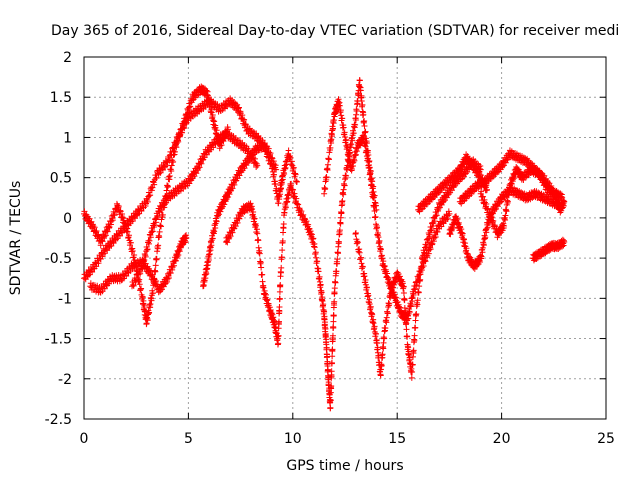 The width and height of the screenshot is (640, 480). Describe the element at coordinates (397, 439) in the screenshot. I see `x-tick-label: 15` at that location.